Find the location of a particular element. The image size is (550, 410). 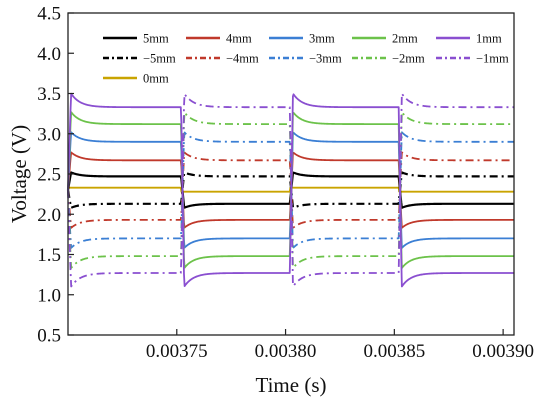

legend-label: 4mm is located at coordinates (239, 39).